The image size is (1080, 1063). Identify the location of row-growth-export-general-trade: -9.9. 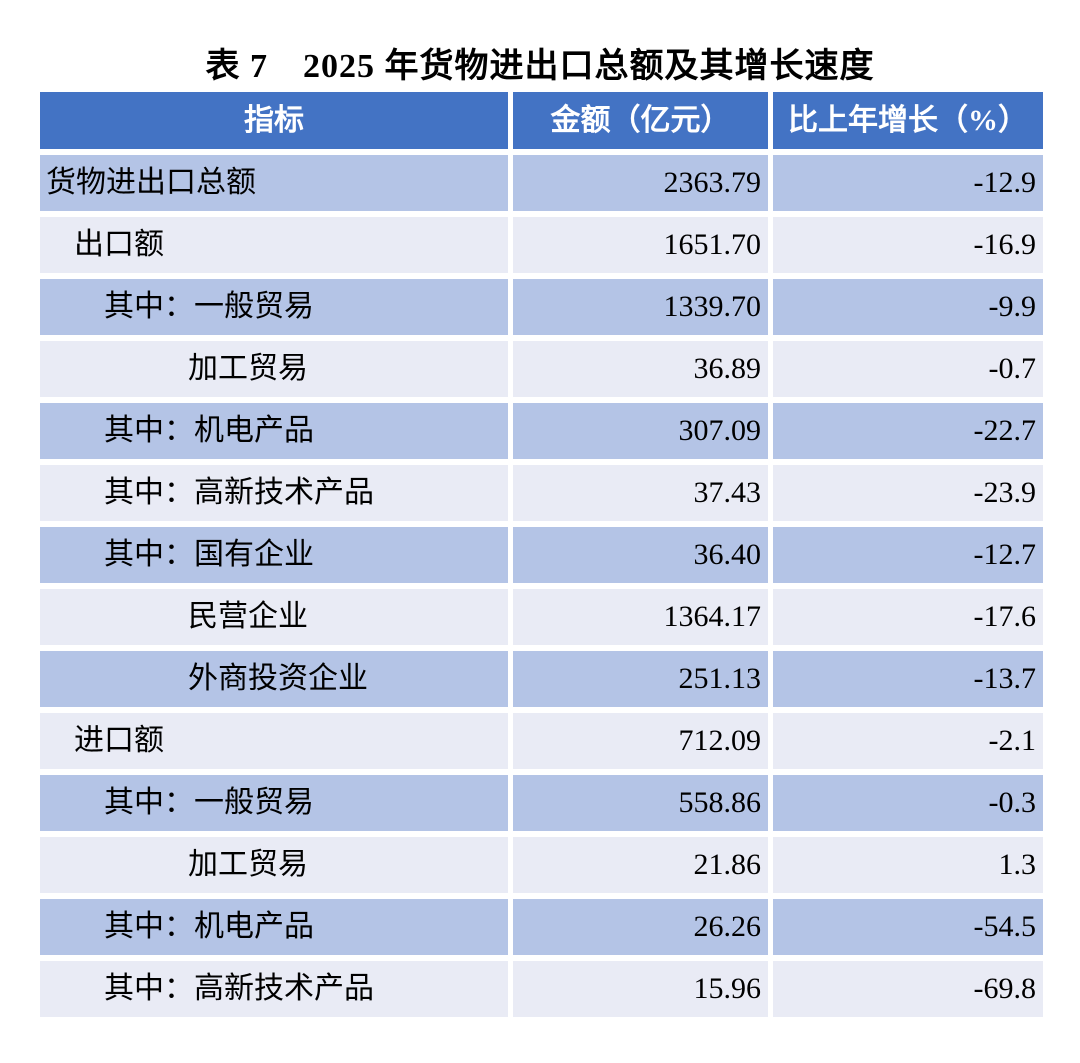
(908, 307).